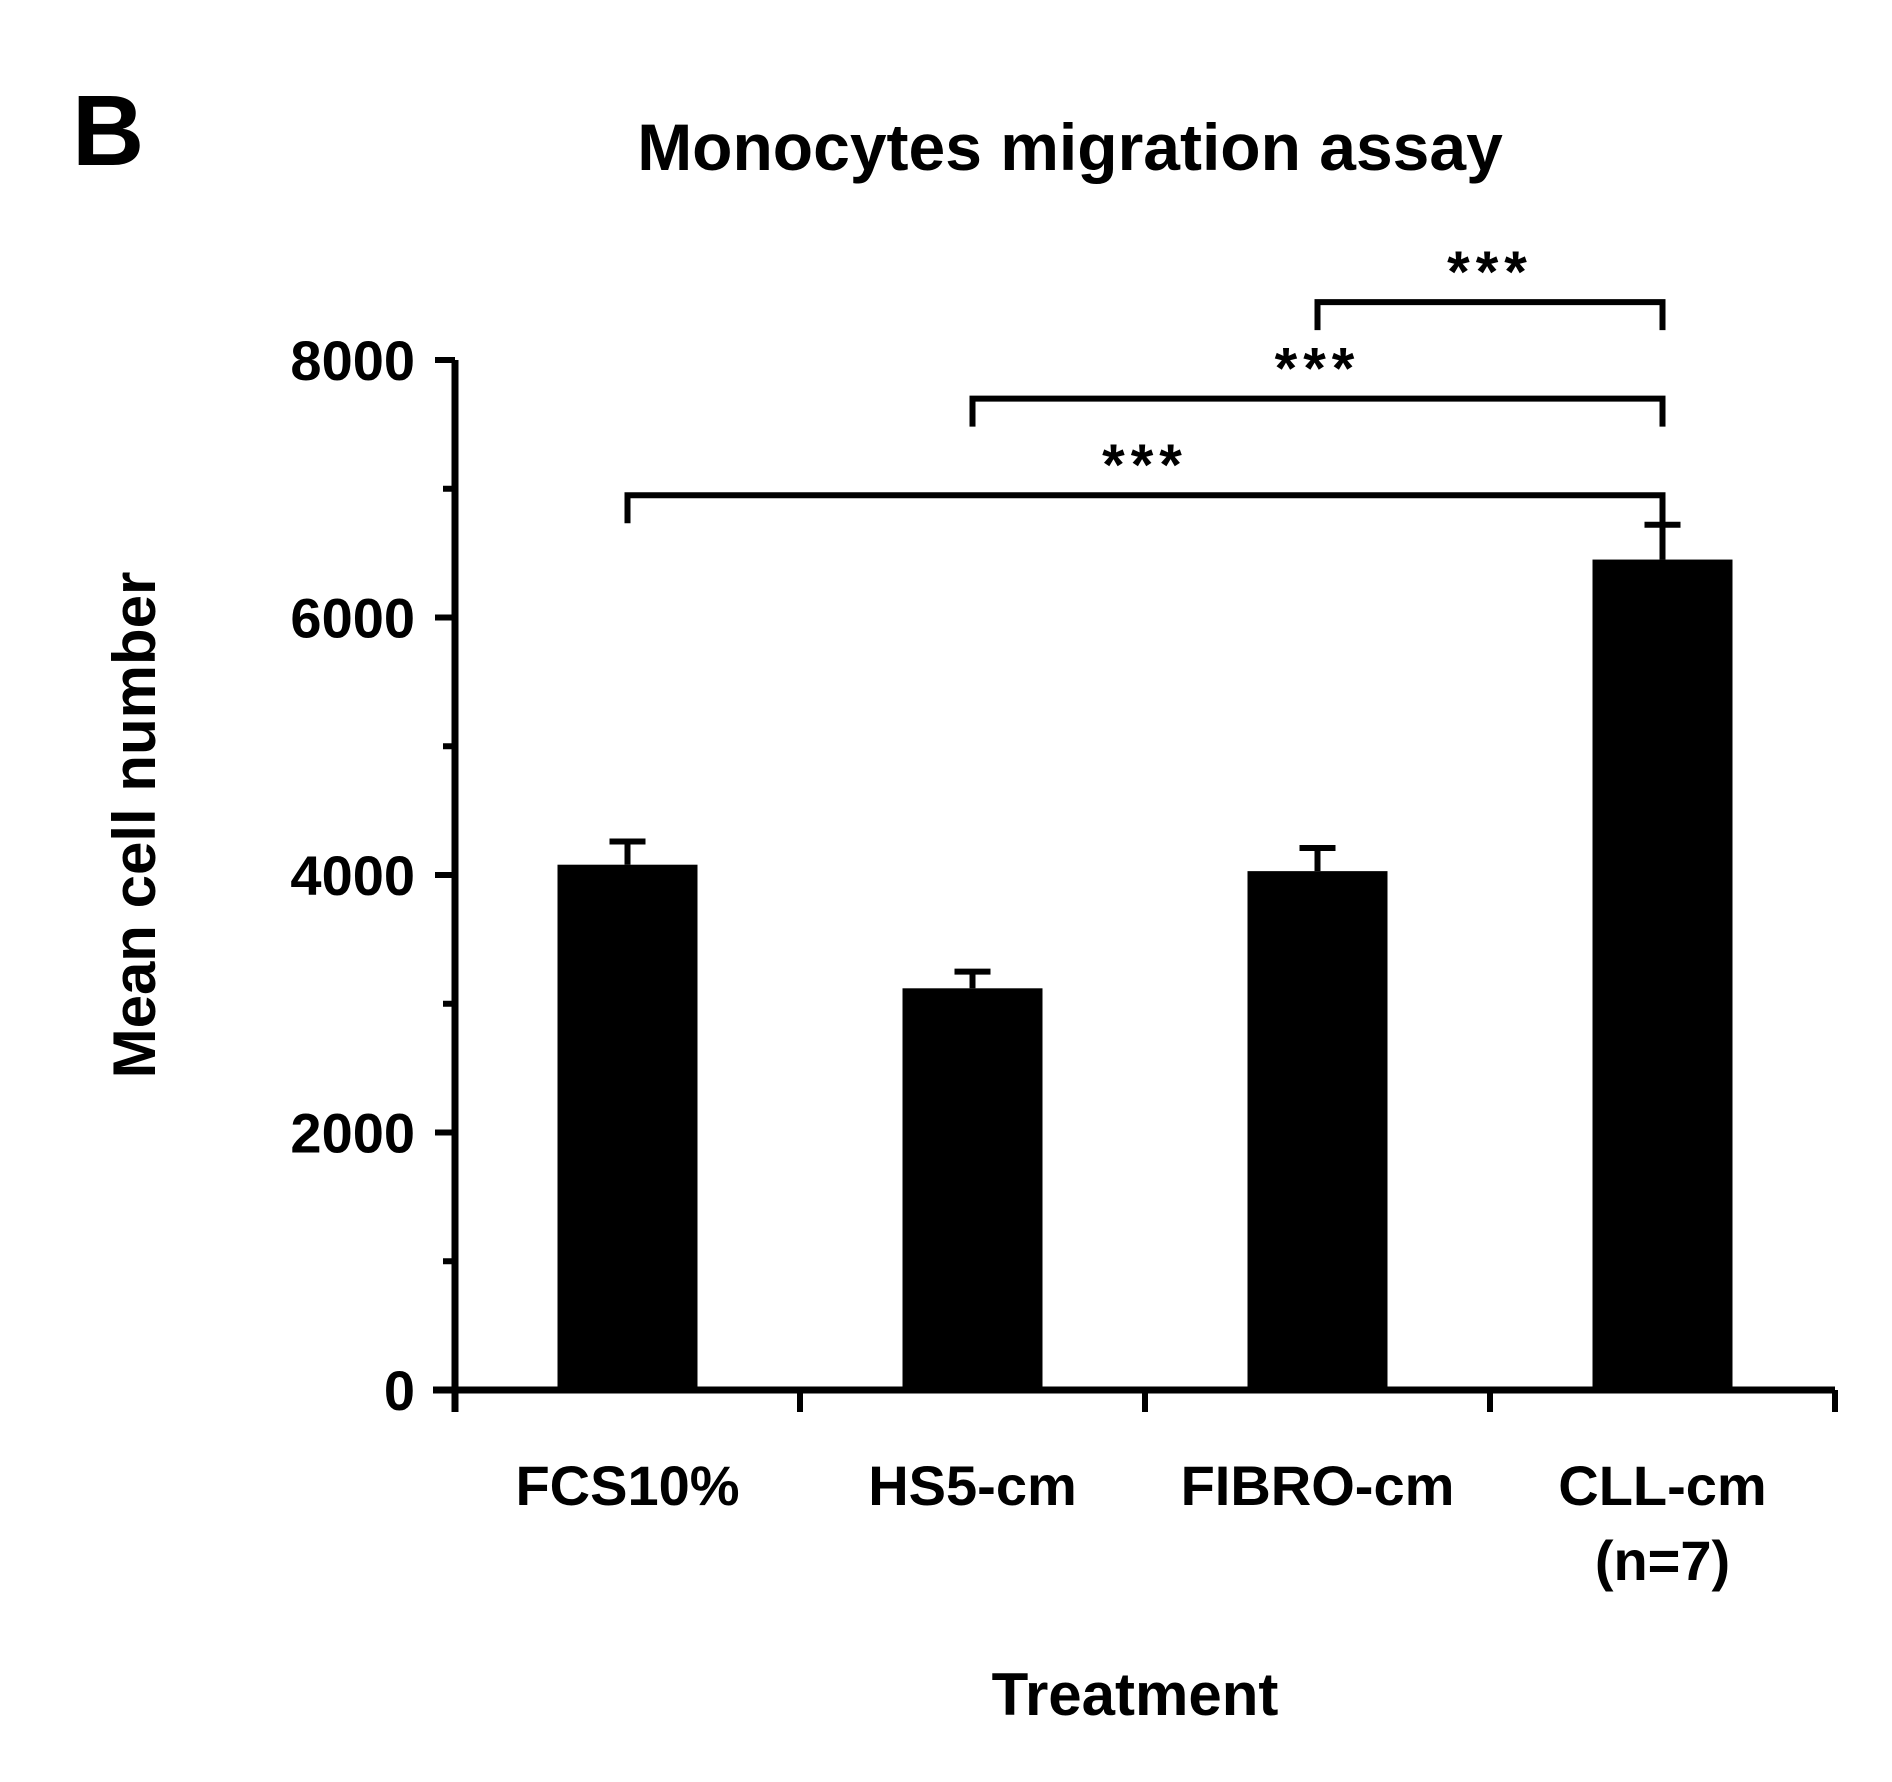  I want to click on chart-title: Monocytes migration assay, so click(1070, 147).